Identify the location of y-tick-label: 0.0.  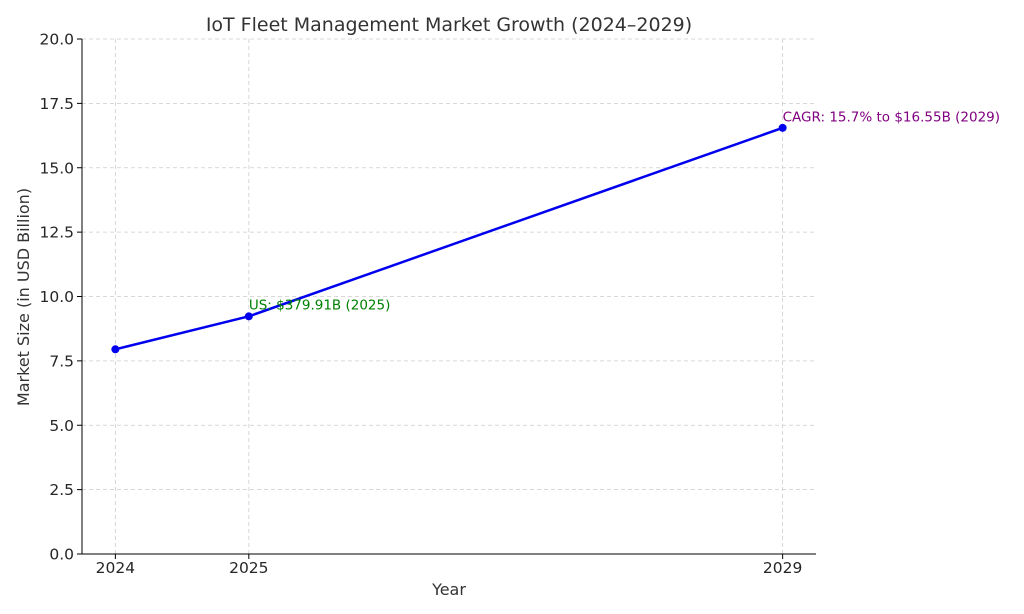
(61, 555).